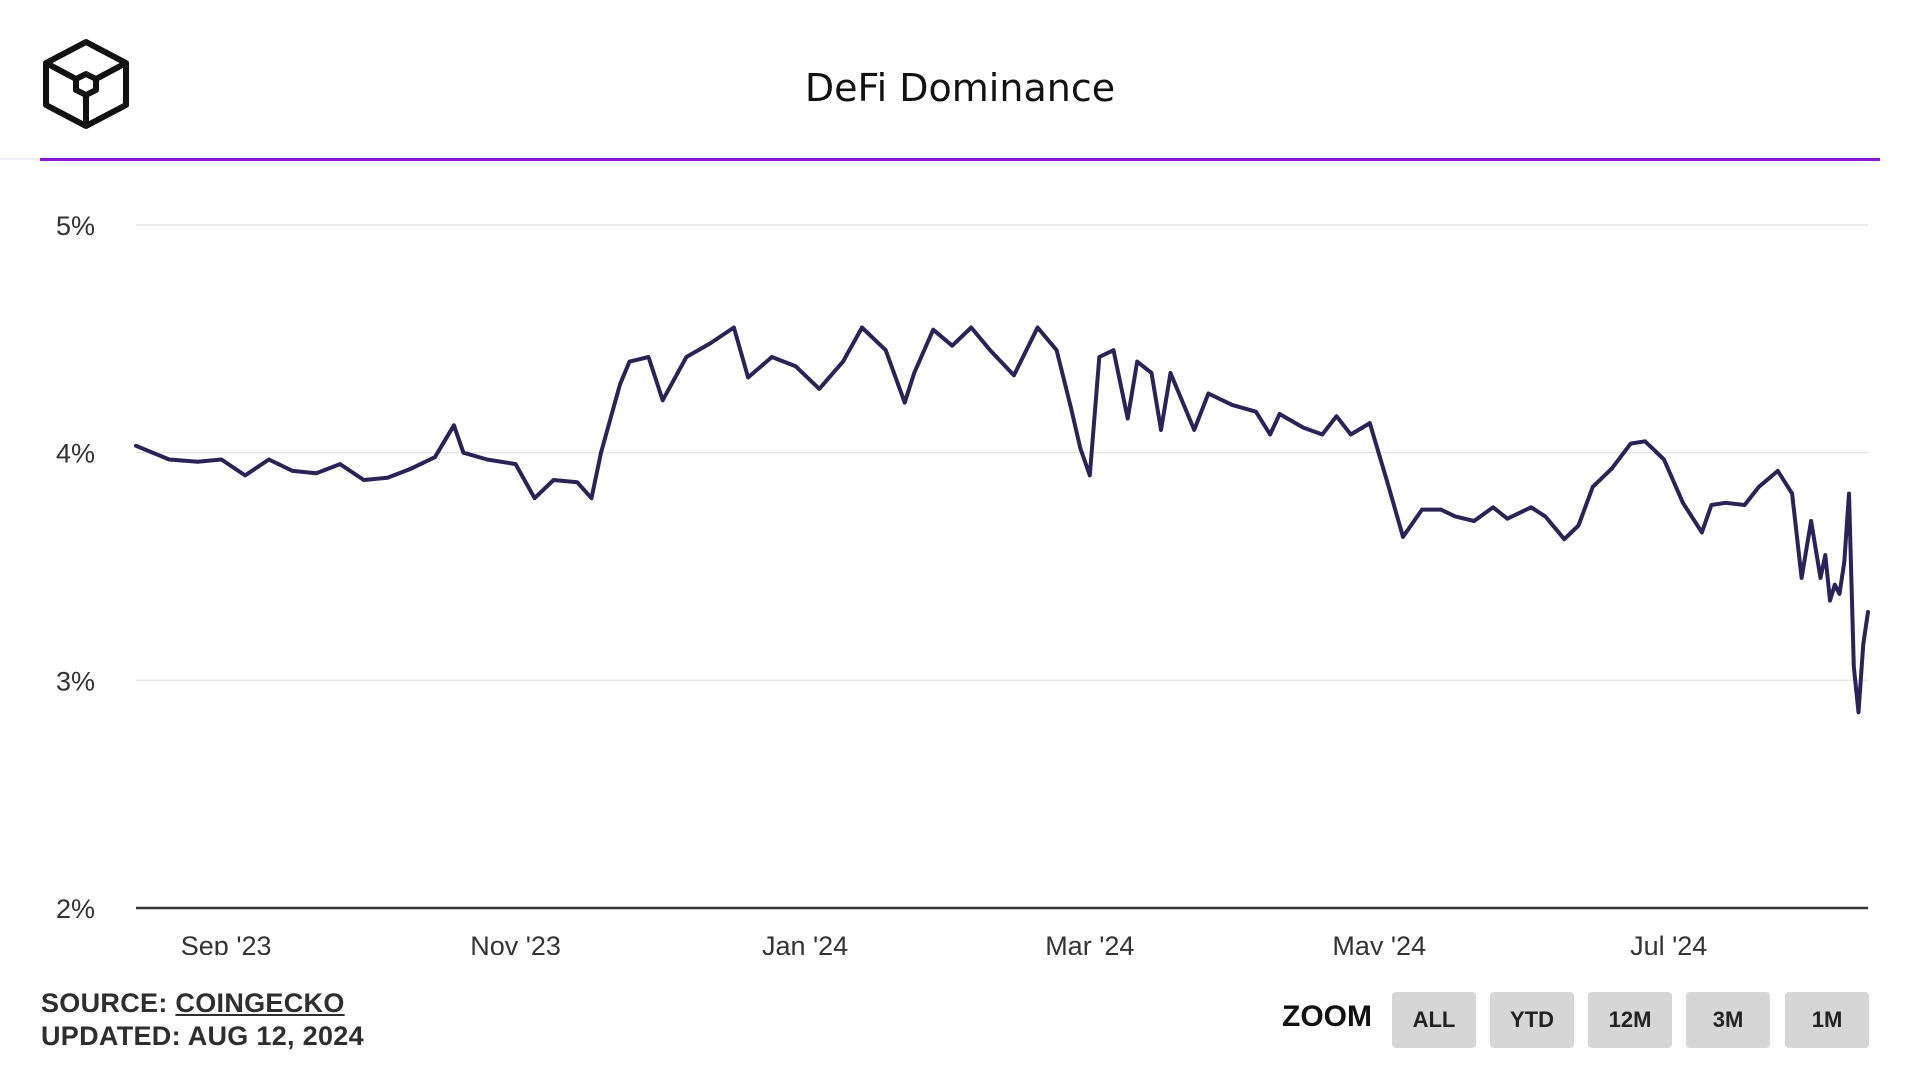  I want to click on x-tick-label: Jan '24, so click(805, 943).